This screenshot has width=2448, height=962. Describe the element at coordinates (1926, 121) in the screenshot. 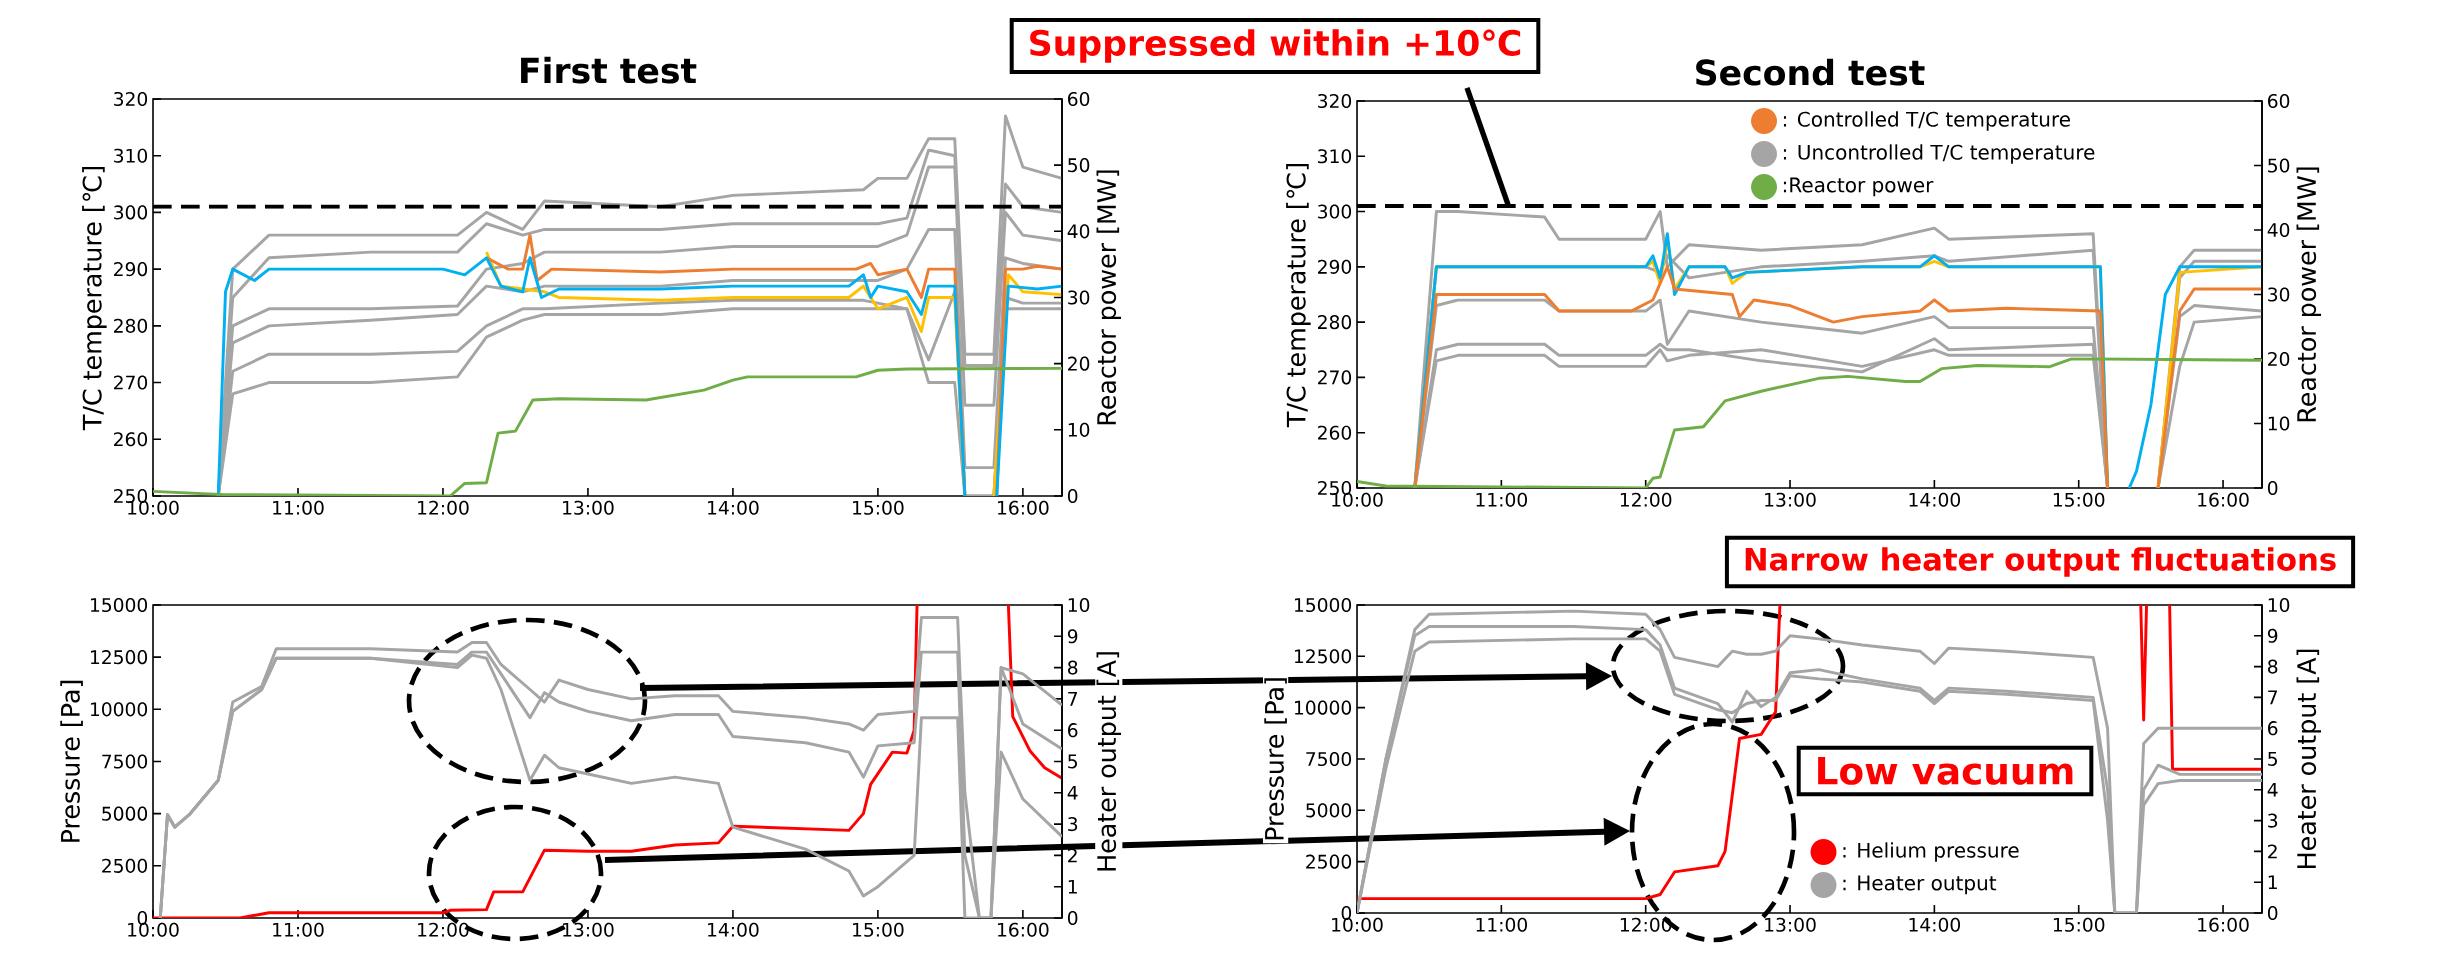

I see `legend-label: : Controlled T/C temperature` at that location.